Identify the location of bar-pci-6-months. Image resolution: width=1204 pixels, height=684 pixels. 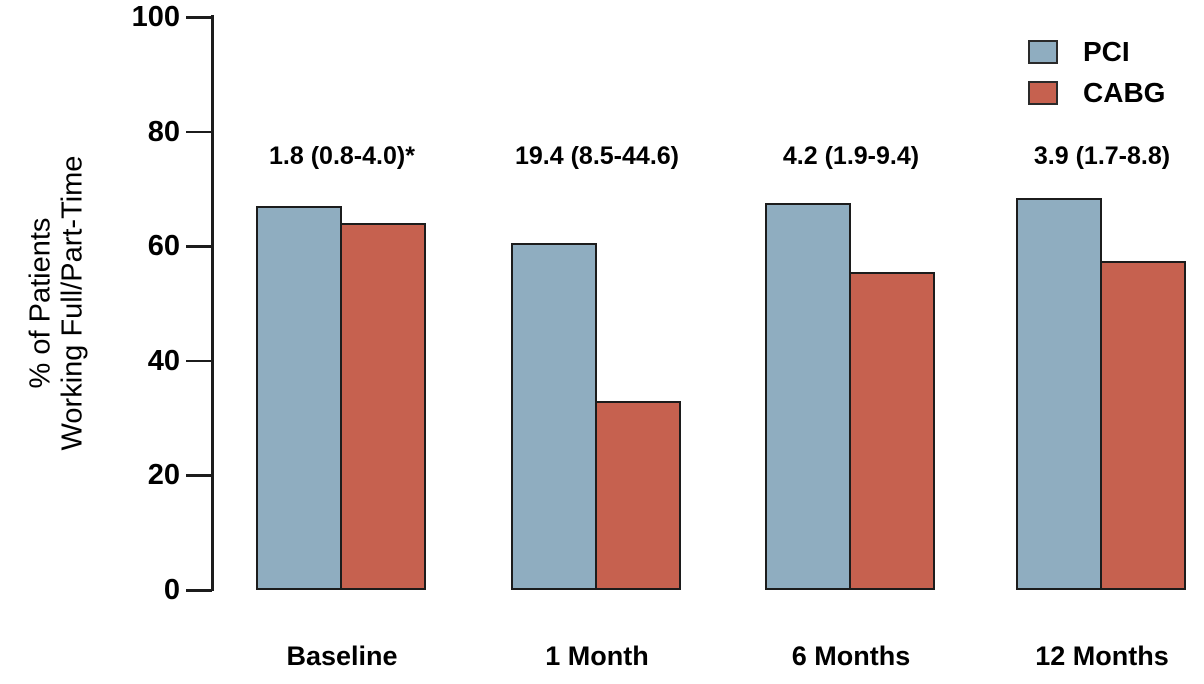
(808, 396).